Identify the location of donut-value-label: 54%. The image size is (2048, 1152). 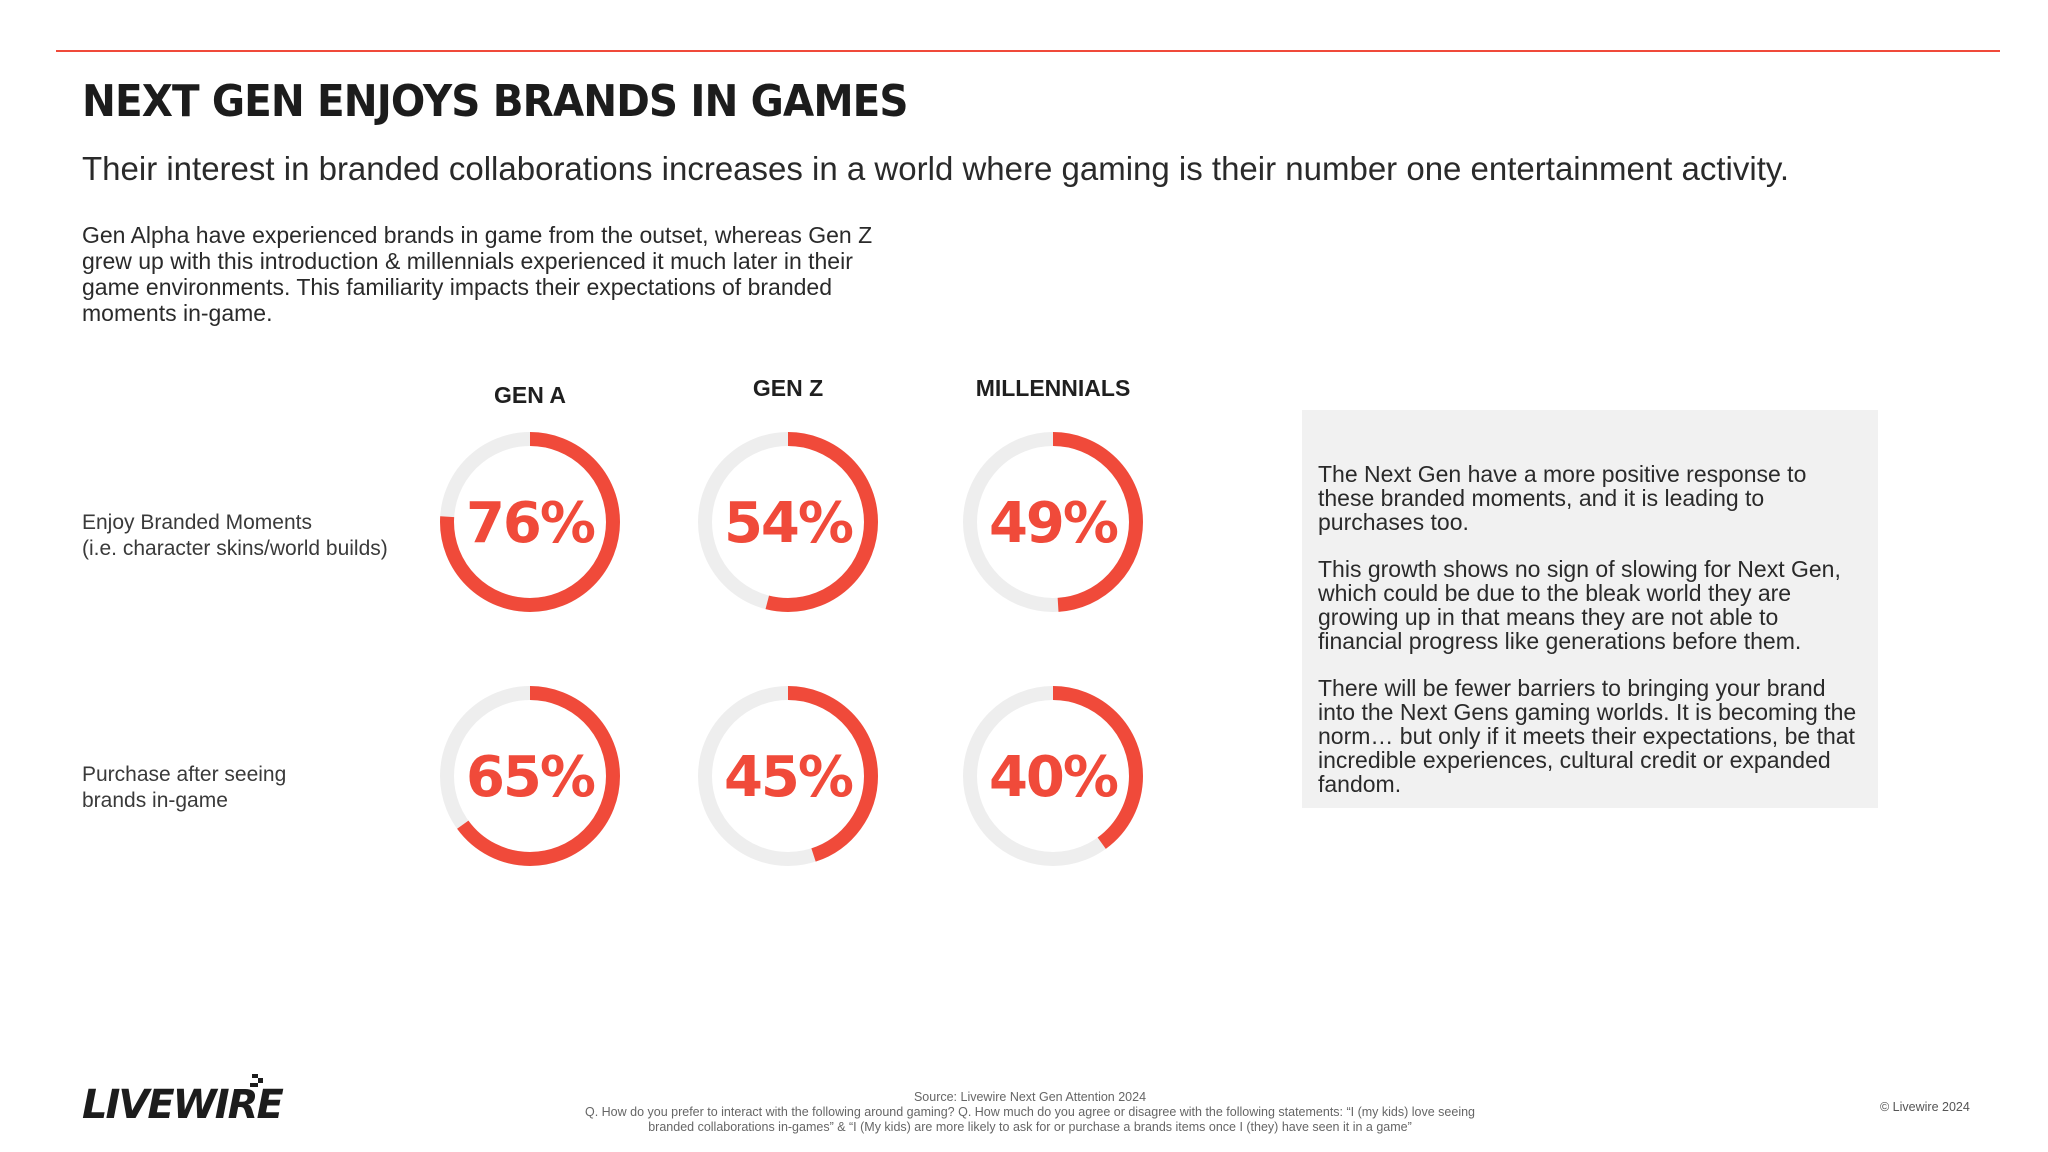
(788, 523).